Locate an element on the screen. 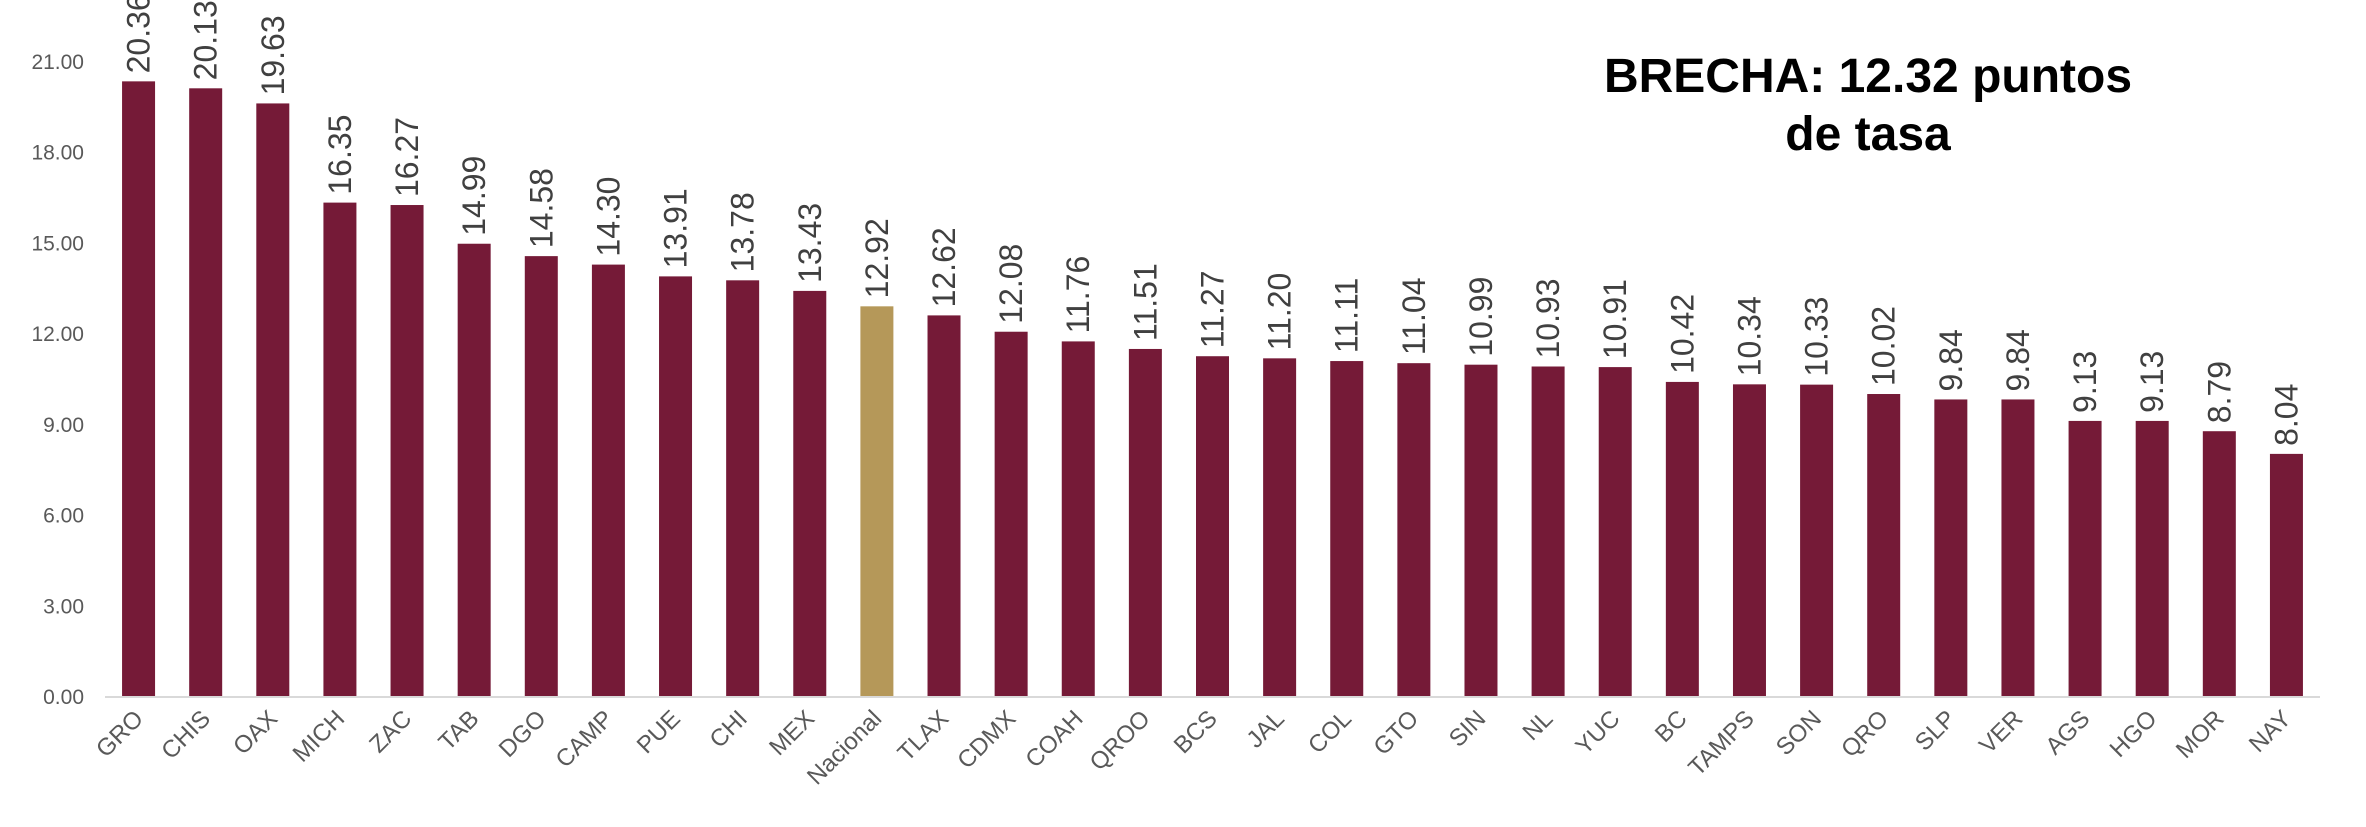 This screenshot has height=827, width=2366. data-label: 20.13 is located at coordinates (206, 40).